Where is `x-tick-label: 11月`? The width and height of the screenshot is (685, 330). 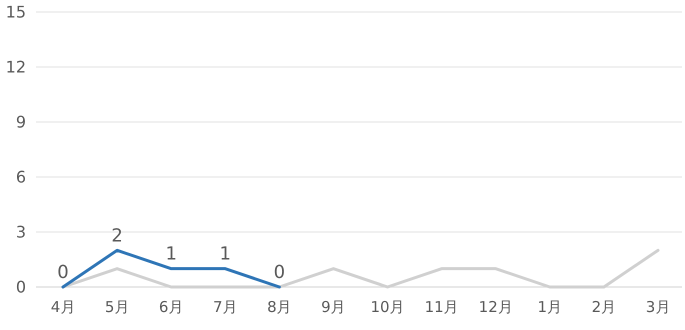 x-tick-label: 11月 is located at coordinates (441, 307).